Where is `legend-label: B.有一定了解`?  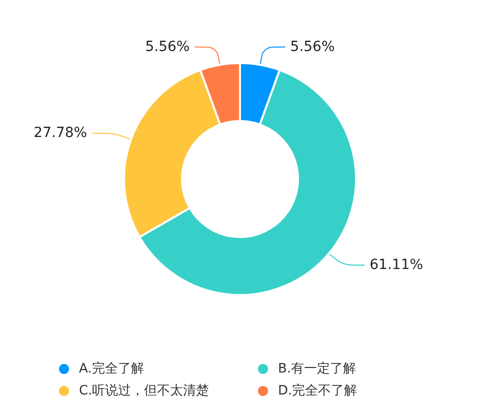 legend-label: B.有一定了解 is located at coordinates (317, 369).